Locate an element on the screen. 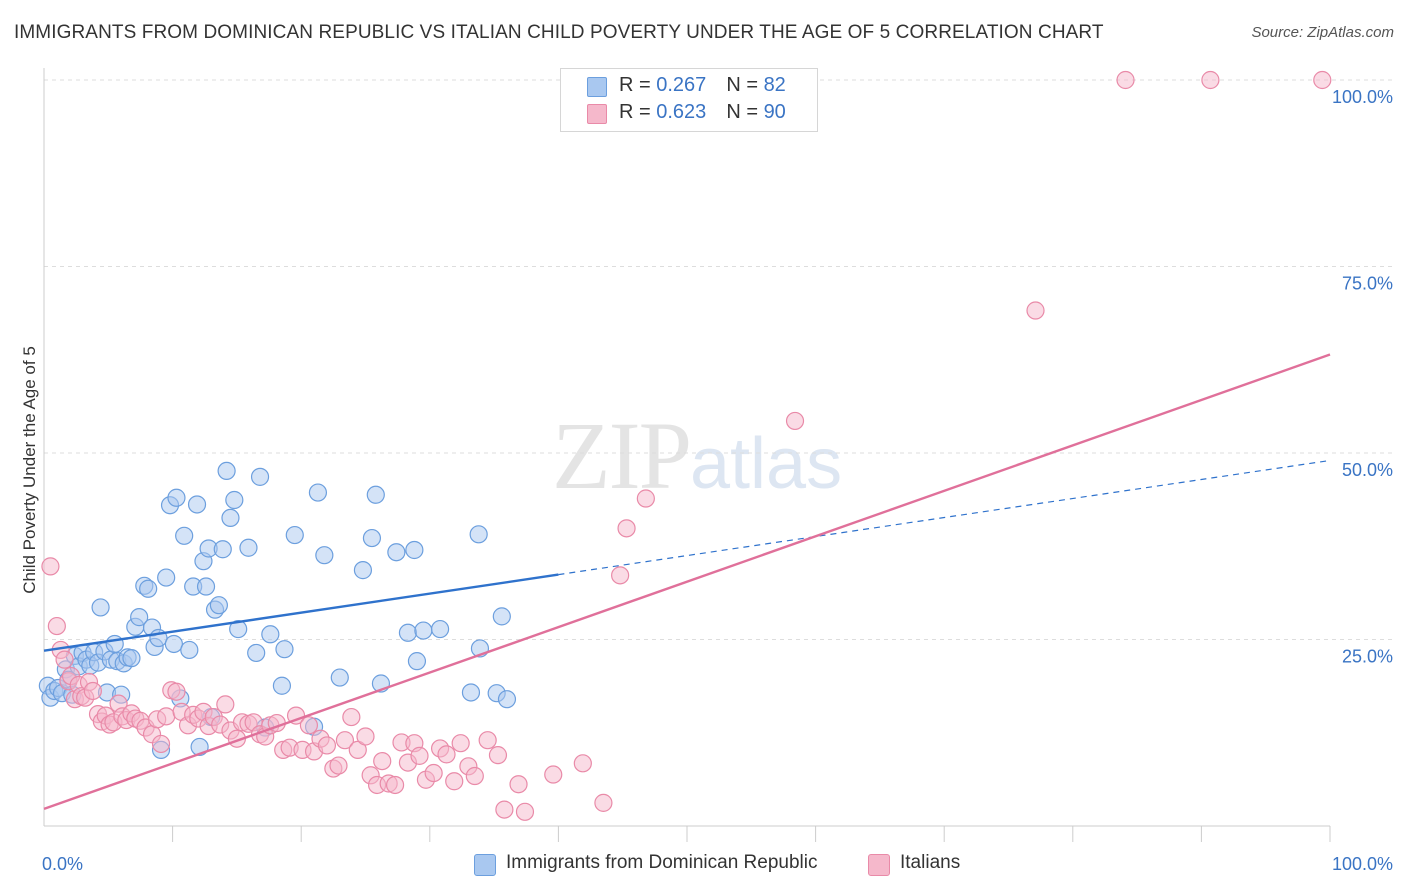 The height and width of the screenshot is (892, 1406). y-axis-label-wrap: Child Poverty Under the Age of 5 is located at coordinates (30, 470).